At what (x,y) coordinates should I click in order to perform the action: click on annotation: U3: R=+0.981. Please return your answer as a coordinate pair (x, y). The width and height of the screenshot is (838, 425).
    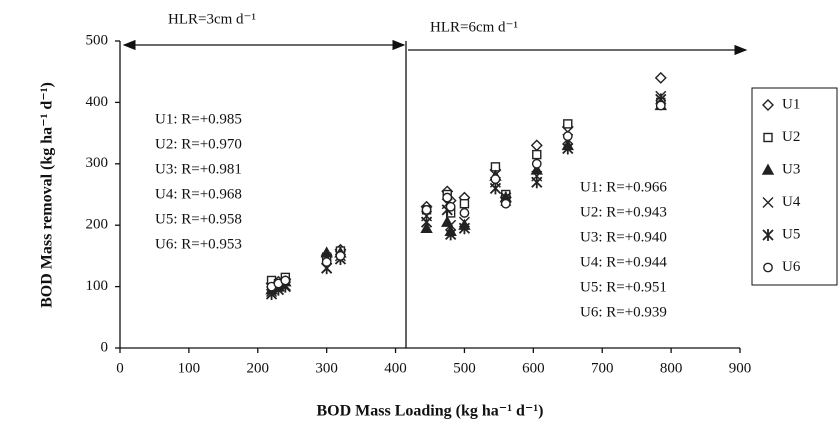
    Looking at the image, I should click on (198, 169).